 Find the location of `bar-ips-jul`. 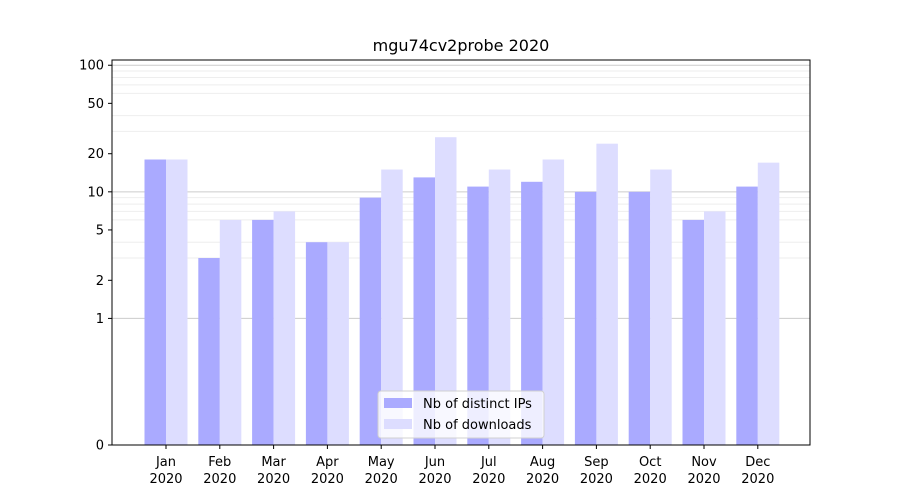

bar-ips-jul is located at coordinates (478, 316).